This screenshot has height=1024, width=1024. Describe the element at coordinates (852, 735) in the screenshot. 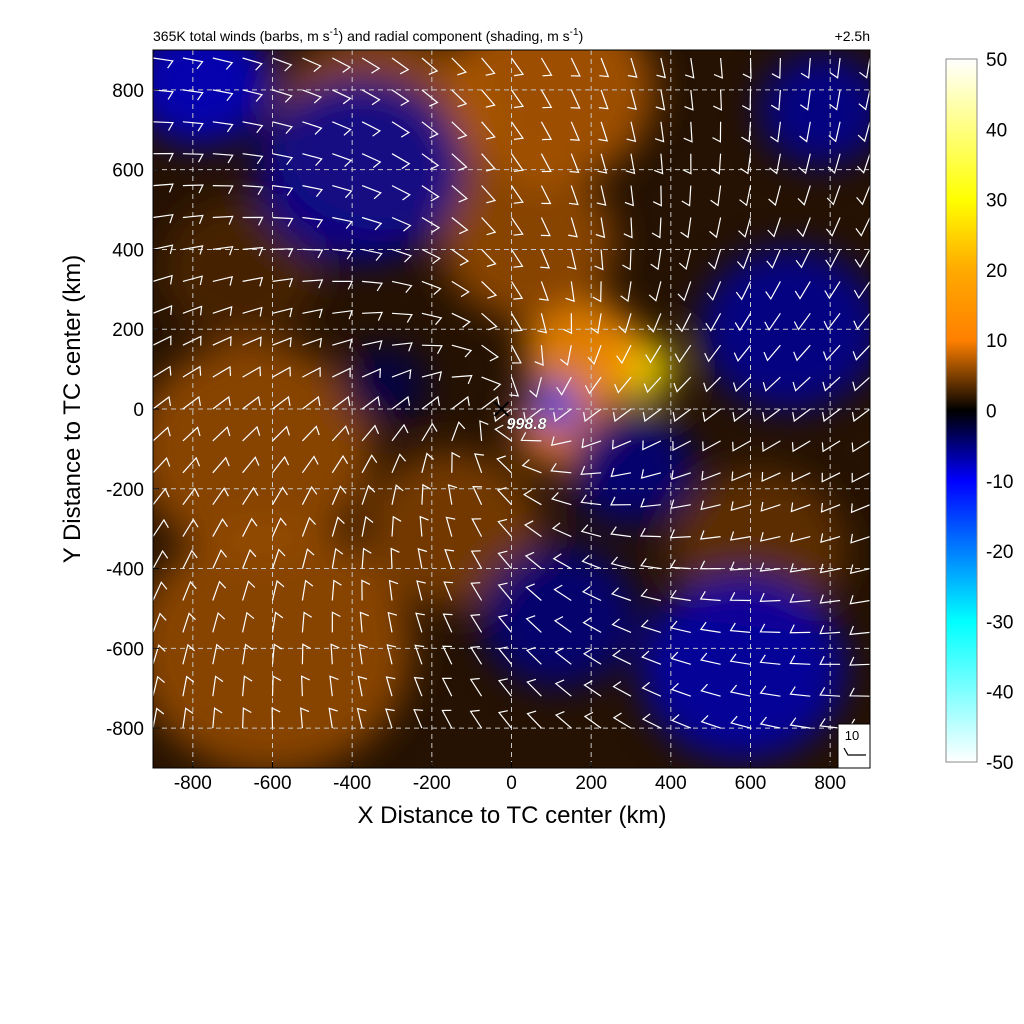

I see `reference-barb-label: 10` at that location.